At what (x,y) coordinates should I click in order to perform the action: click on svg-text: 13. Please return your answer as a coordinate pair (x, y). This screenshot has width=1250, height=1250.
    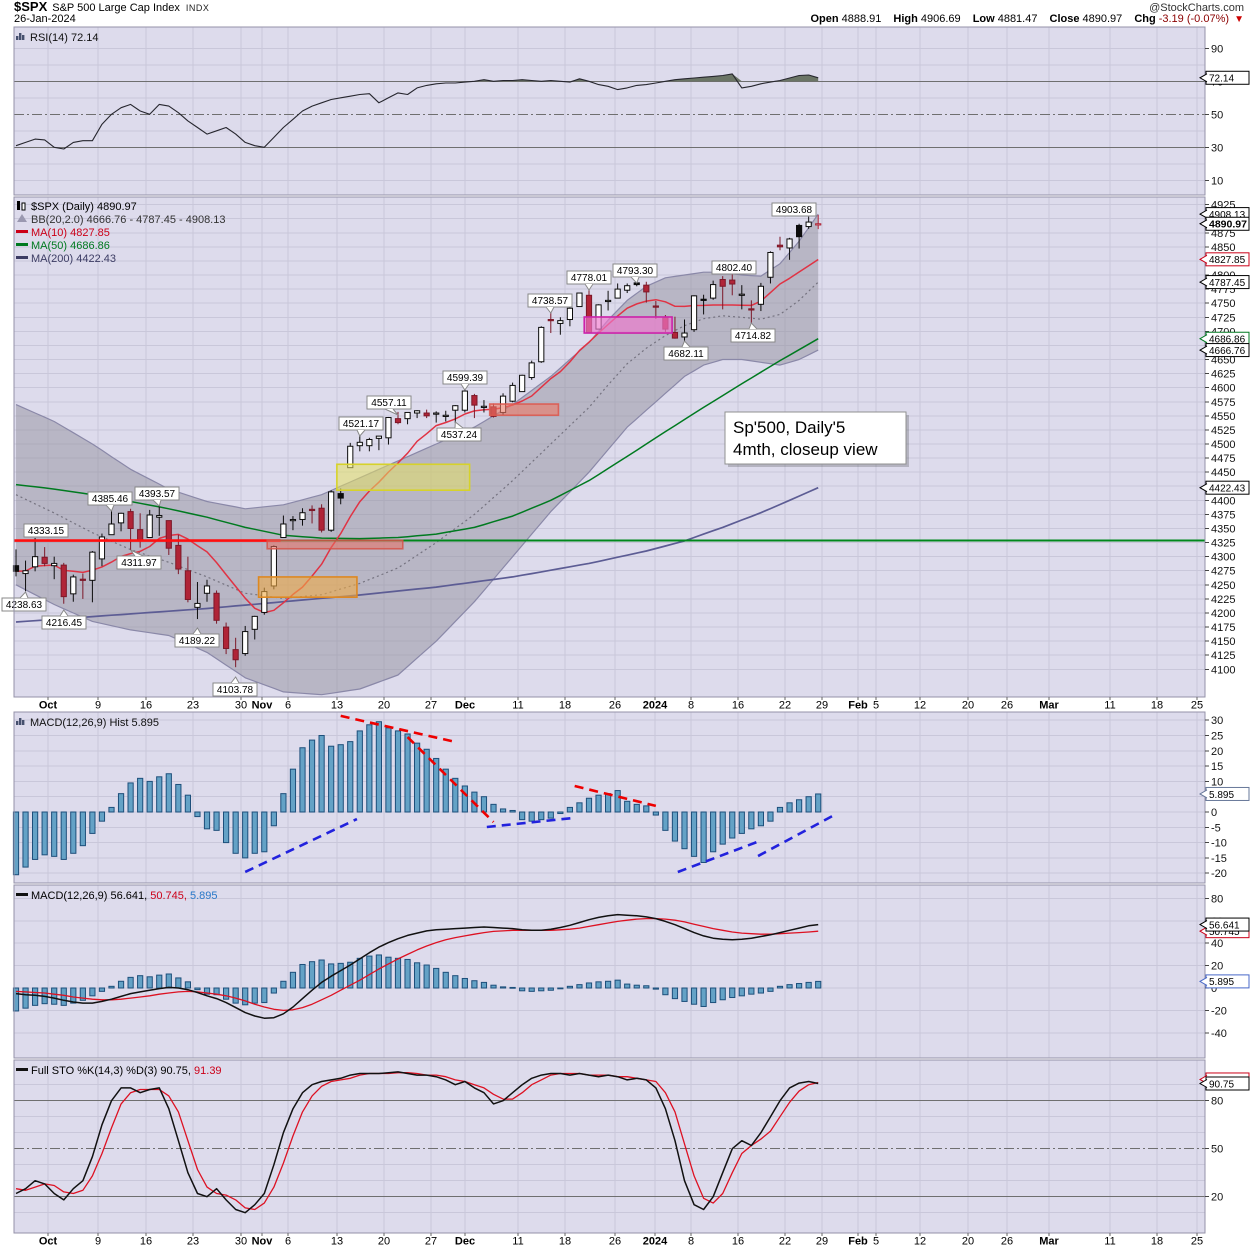
    Looking at the image, I should click on (337, 706).